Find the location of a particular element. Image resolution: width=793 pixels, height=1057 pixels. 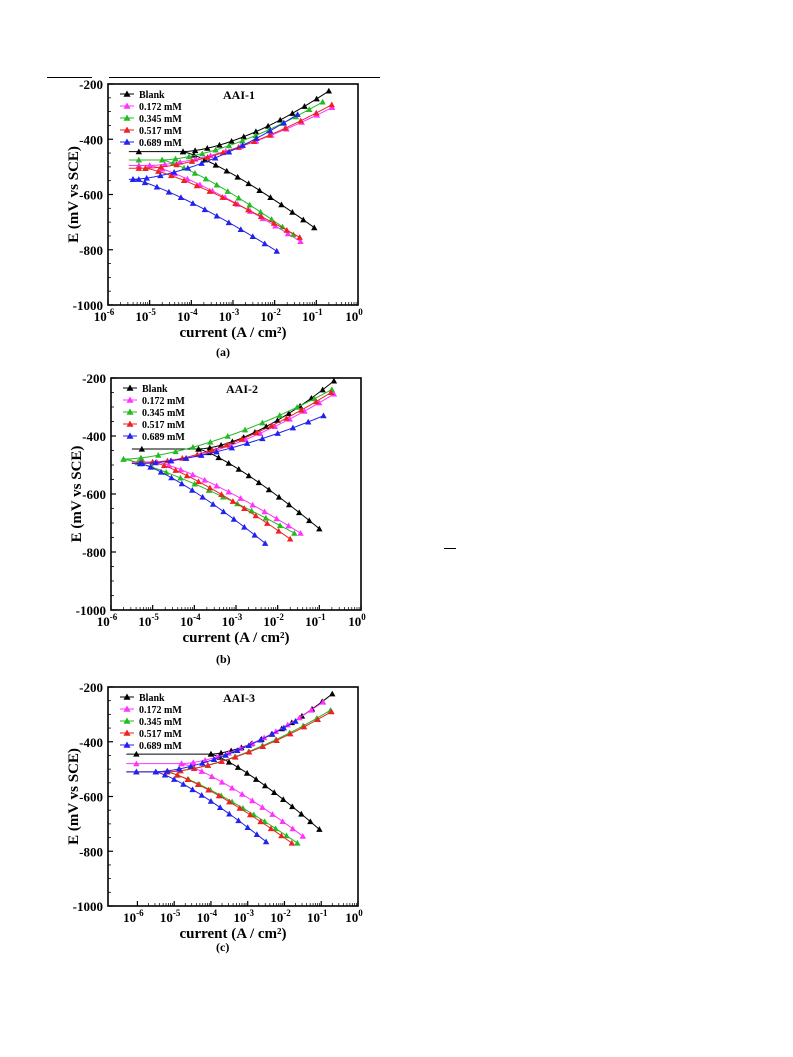

legend-label: Blank is located at coordinates (152, 698).